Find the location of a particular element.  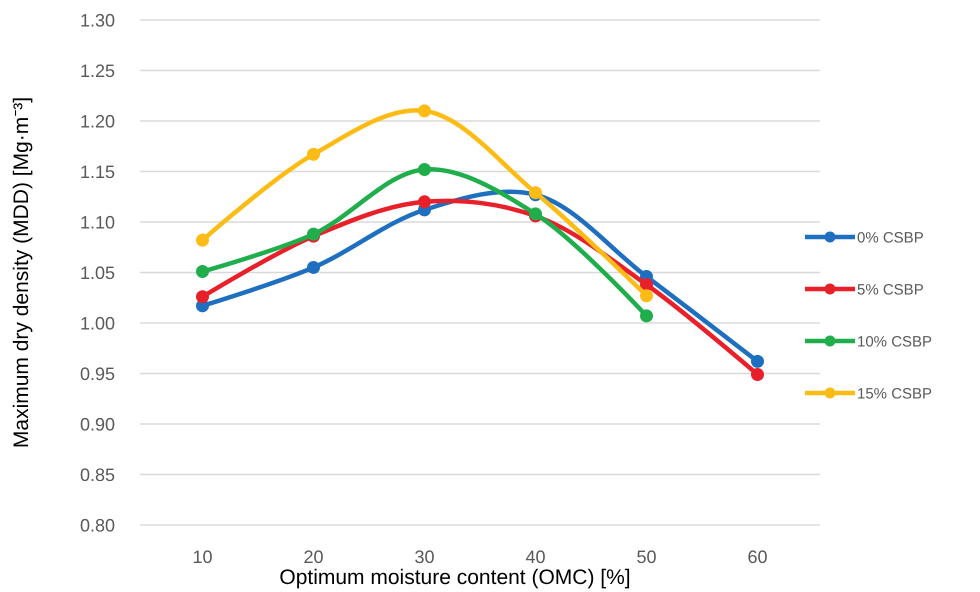

y-tick-label: 0.90 is located at coordinates (97, 424).